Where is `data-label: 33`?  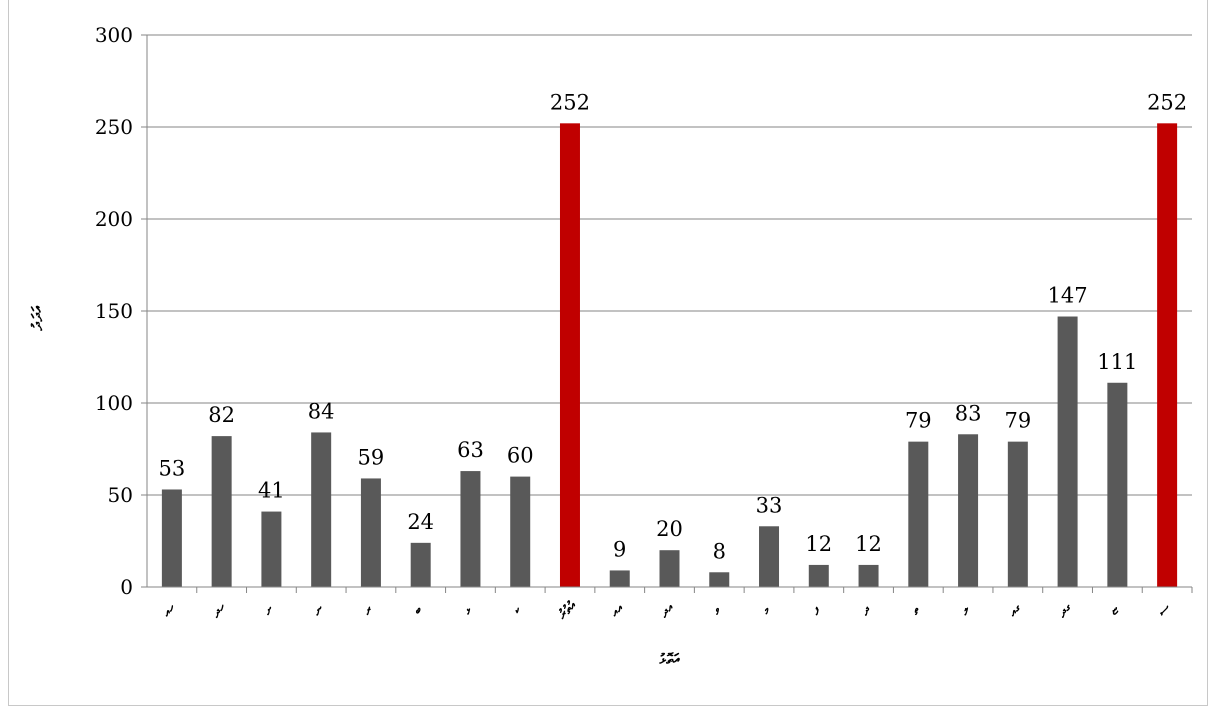 data-label: 33 is located at coordinates (769, 505).